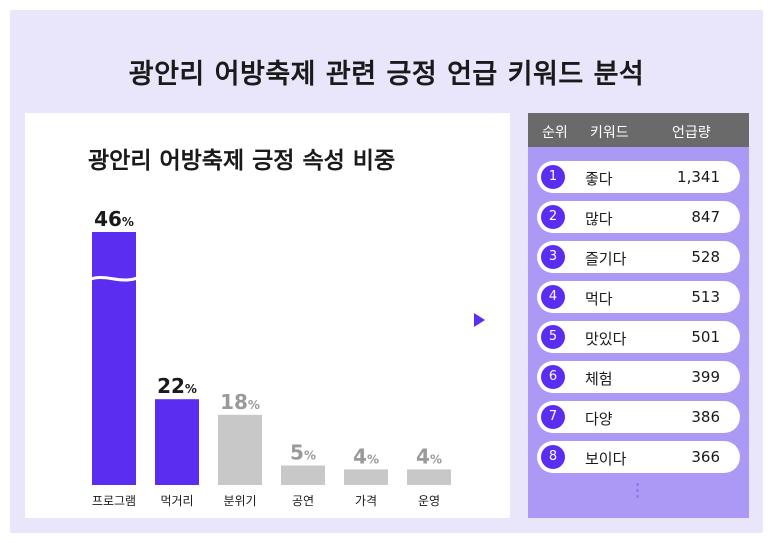 Image resolution: width=773 pixels, height=543 pixels. Describe the element at coordinates (553, 257) in the screenshot. I see `rank-badge: 3` at that location.